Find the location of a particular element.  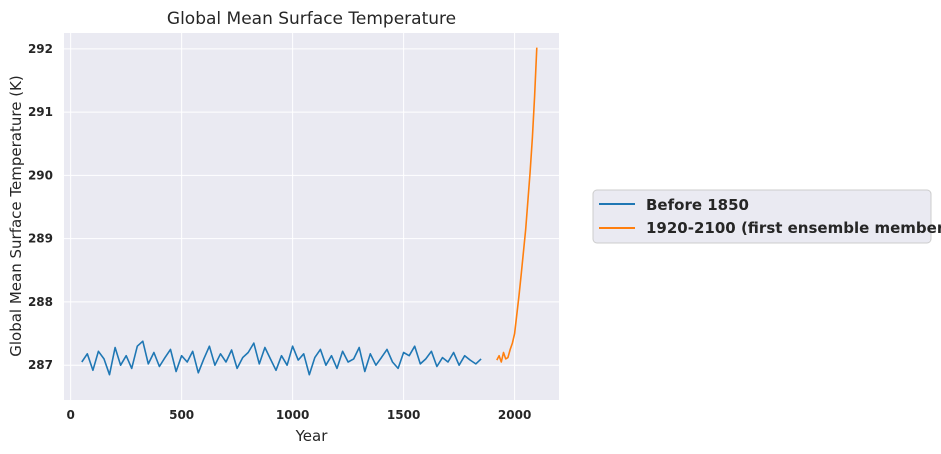

y-tick-label: 289 is located at coordinates (40, 239).